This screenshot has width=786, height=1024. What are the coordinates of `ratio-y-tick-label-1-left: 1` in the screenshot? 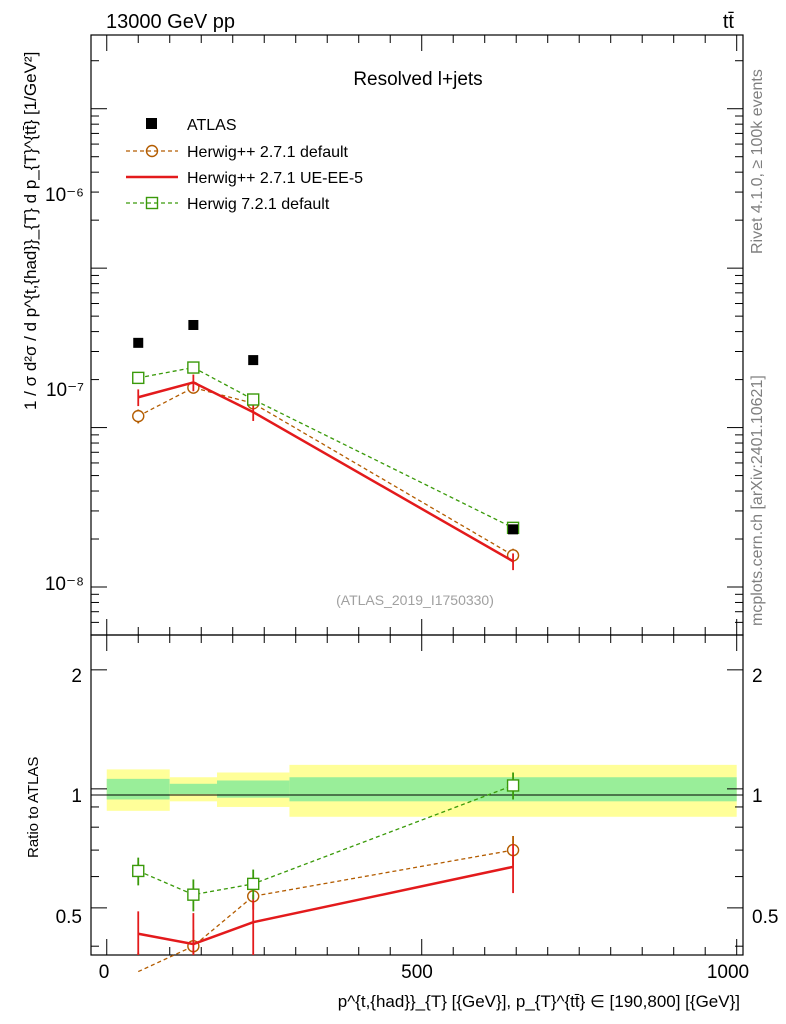 It's located at (76, 796).